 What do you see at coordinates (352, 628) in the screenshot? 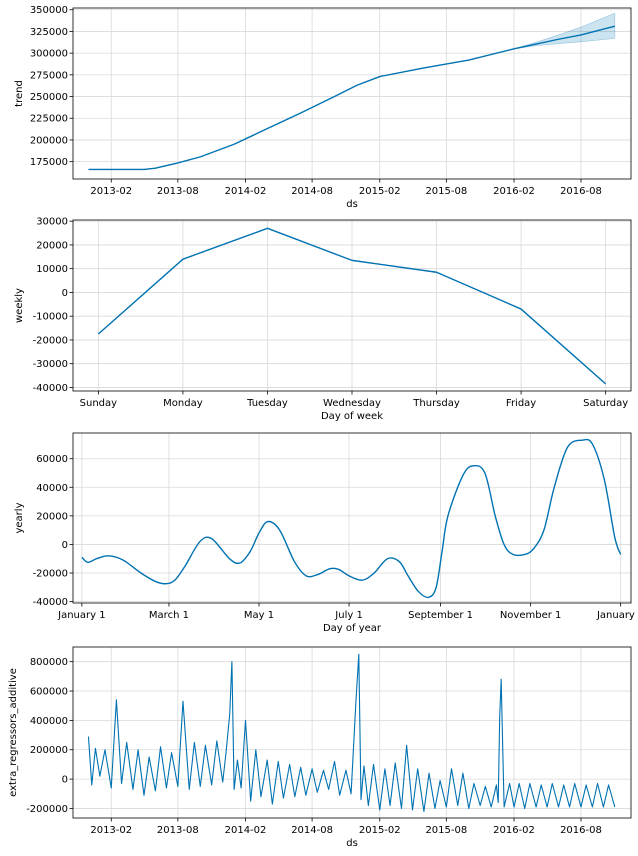
I see `x-axis-label: Day of year` at bounding box center [352, 628].